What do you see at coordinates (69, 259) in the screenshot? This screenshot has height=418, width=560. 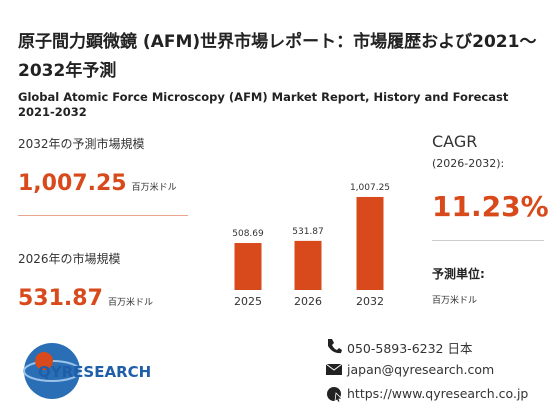 I see `current-label: 2026年の市場規模` at bounding box center [69, 259].